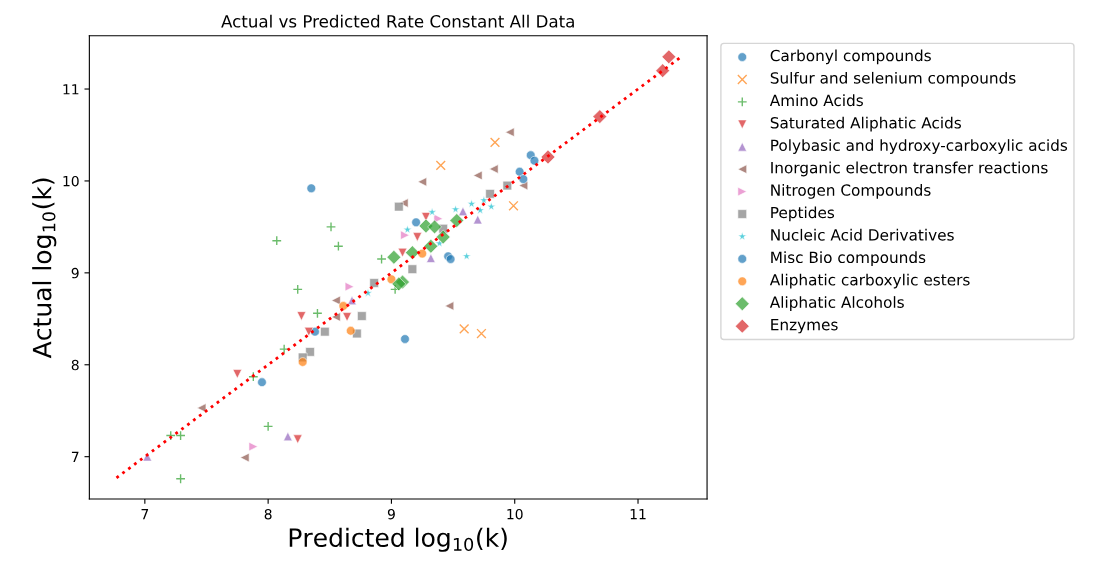  Describe the element at coordinates (848, 259) in the screenshot. I see `legend-label: Misc Bio compounds` at that location.